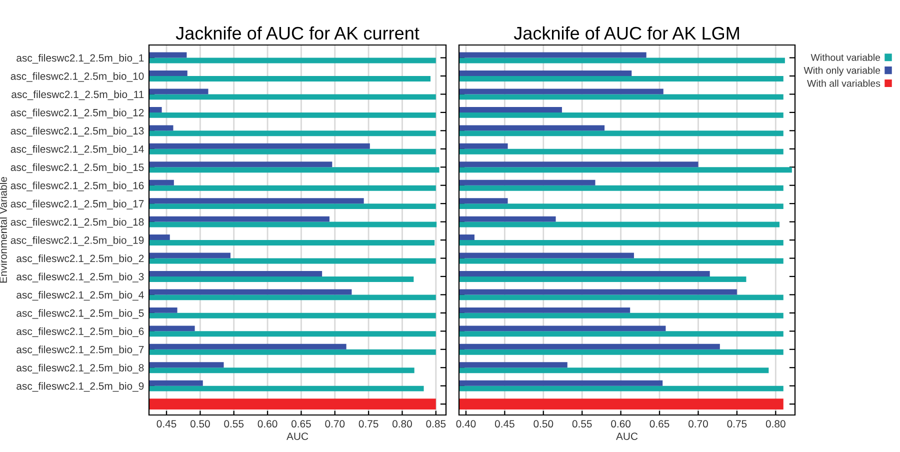 The height and width of the screenshot is (452, 900). What do you see at coordinates (80, 351) in the screenshot?
I see `y-tick-label: asc_fileswc2.1_2.5m_bio_7` at bounding box center [80, 351].